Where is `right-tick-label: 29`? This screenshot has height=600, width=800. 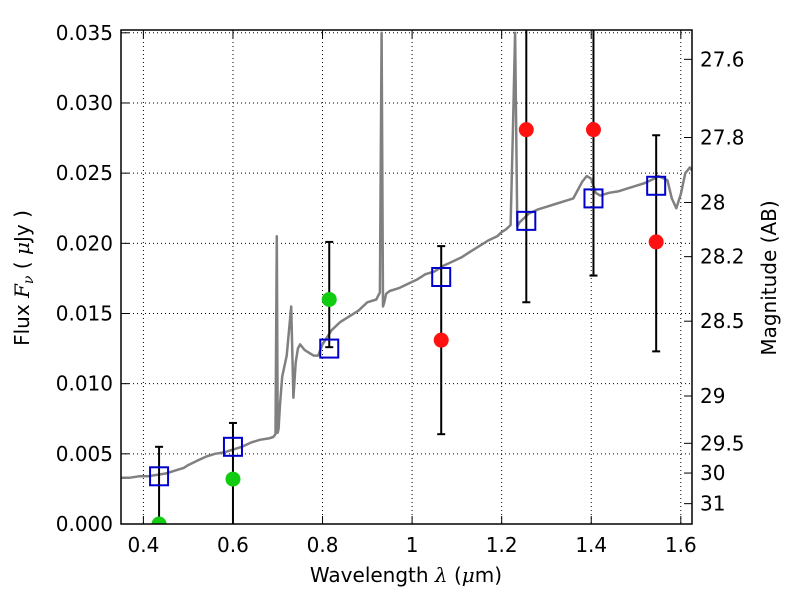
right-tick-label: 29 is located at coordinates (712, 396).